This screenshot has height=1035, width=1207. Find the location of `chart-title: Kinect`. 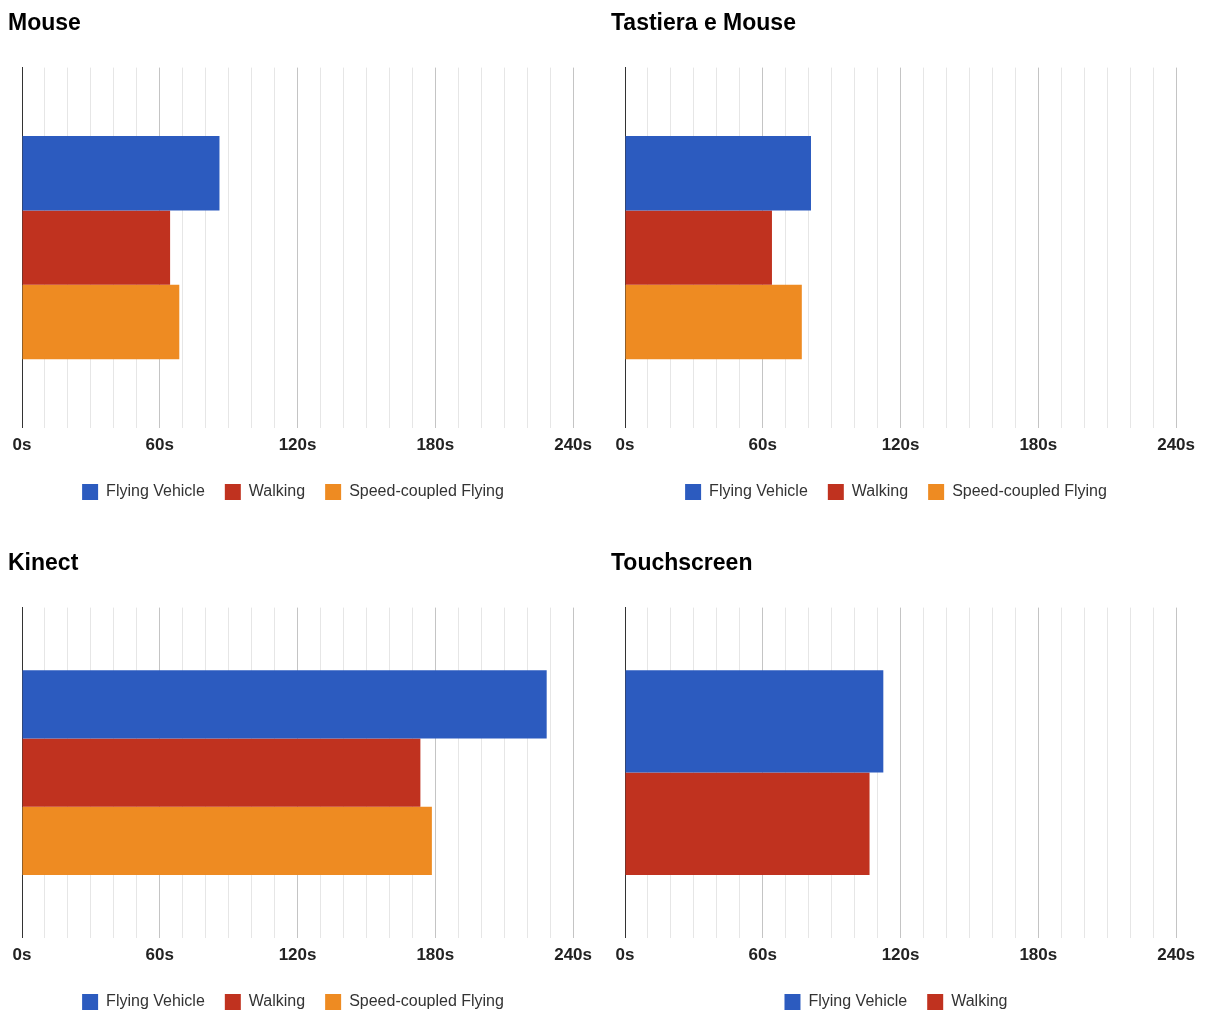

chart-title: Kinect is located at coordinates (43, 562).